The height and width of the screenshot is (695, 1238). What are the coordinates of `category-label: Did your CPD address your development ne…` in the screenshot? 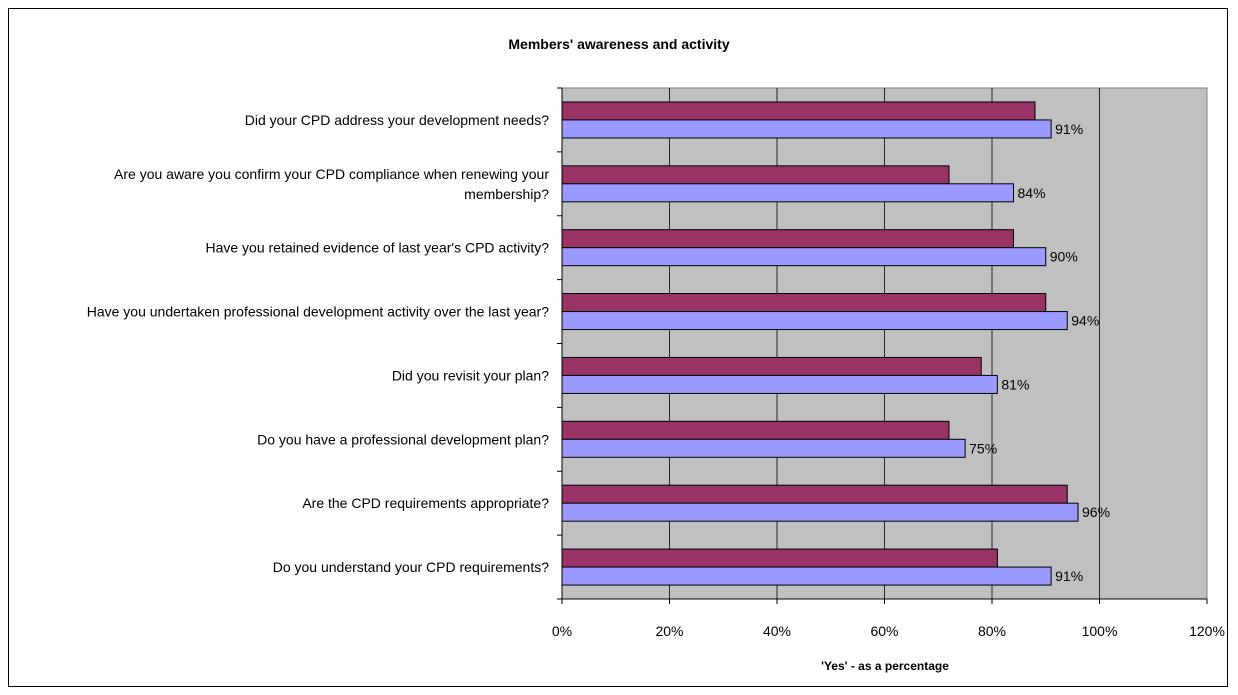 It's located at (397, 120).